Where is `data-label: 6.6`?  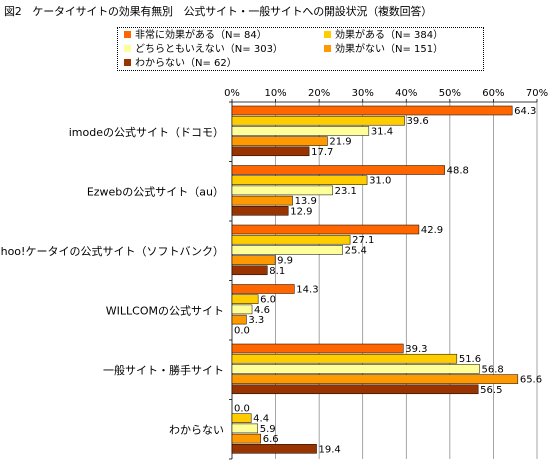
data-label: 6.6 is located at coordinates (271, 439).